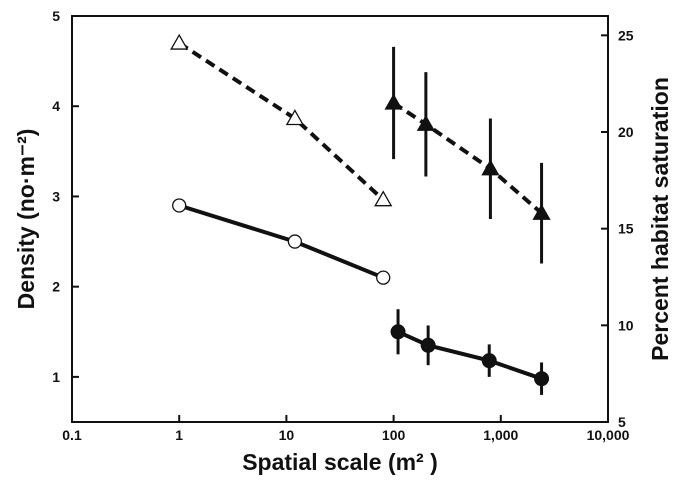  I want to click on y-tick-label-right: 25, so click(626, 35).